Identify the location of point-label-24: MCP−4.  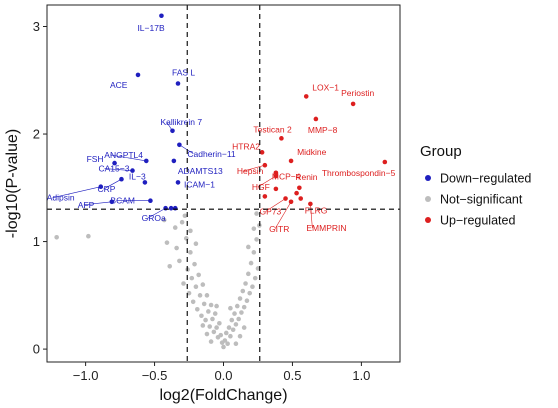
(286, 177).